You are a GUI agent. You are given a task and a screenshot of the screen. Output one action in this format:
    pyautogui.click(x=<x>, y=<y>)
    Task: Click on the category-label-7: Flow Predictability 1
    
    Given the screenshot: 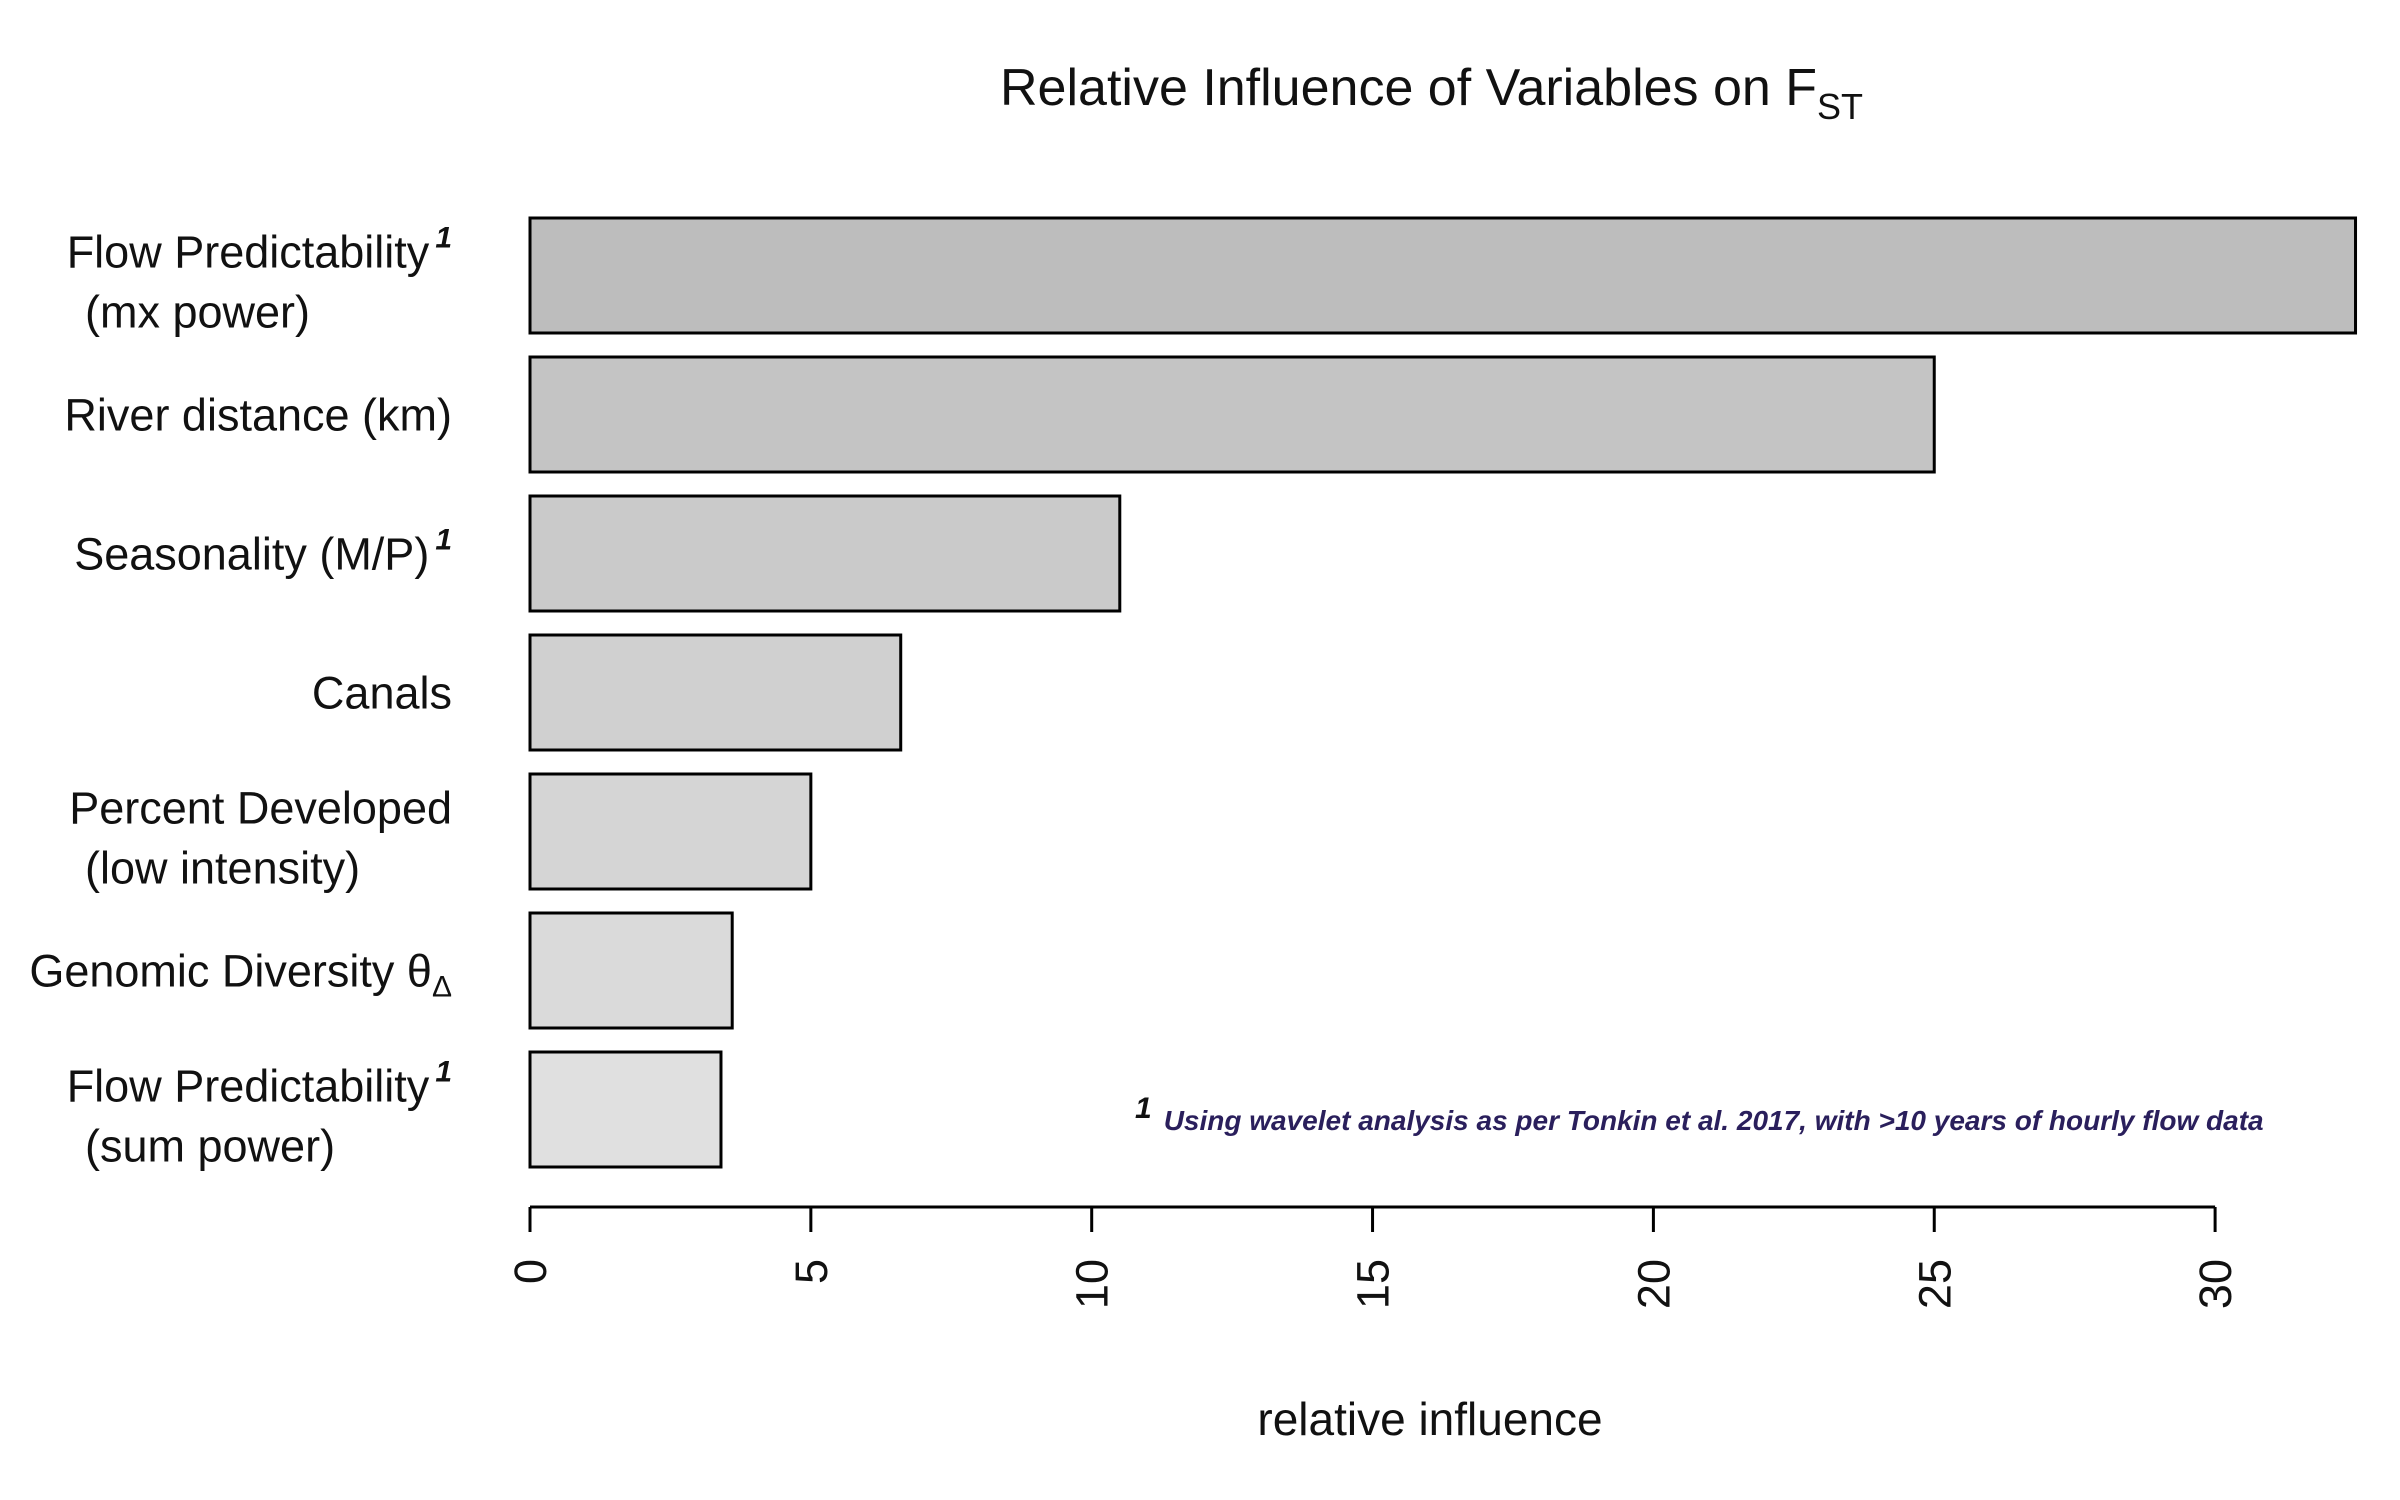 What is the action you would take?
    pyautogui.click(x=259, y=1084)
    